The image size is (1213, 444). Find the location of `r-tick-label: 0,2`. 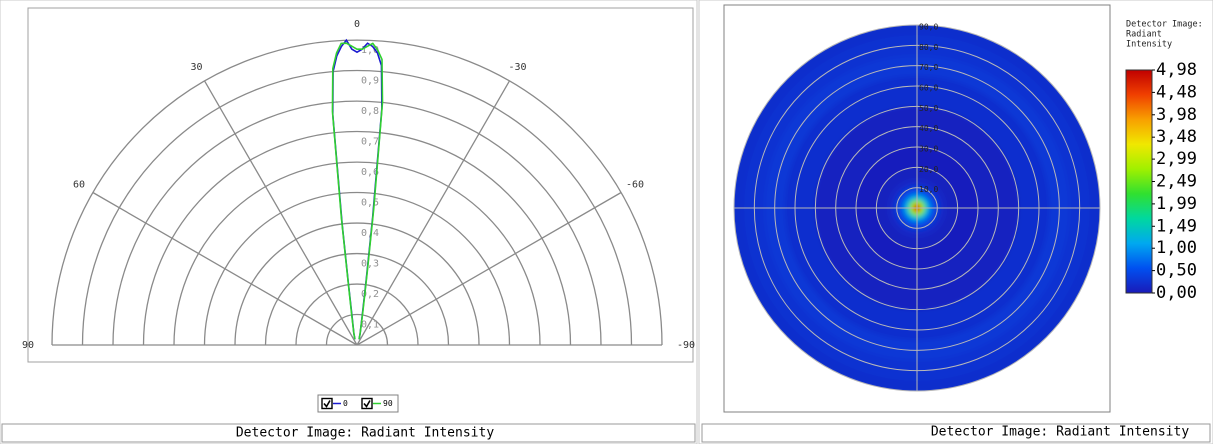

r-tick-label: 0,2 is located at coordinates (370, 294).